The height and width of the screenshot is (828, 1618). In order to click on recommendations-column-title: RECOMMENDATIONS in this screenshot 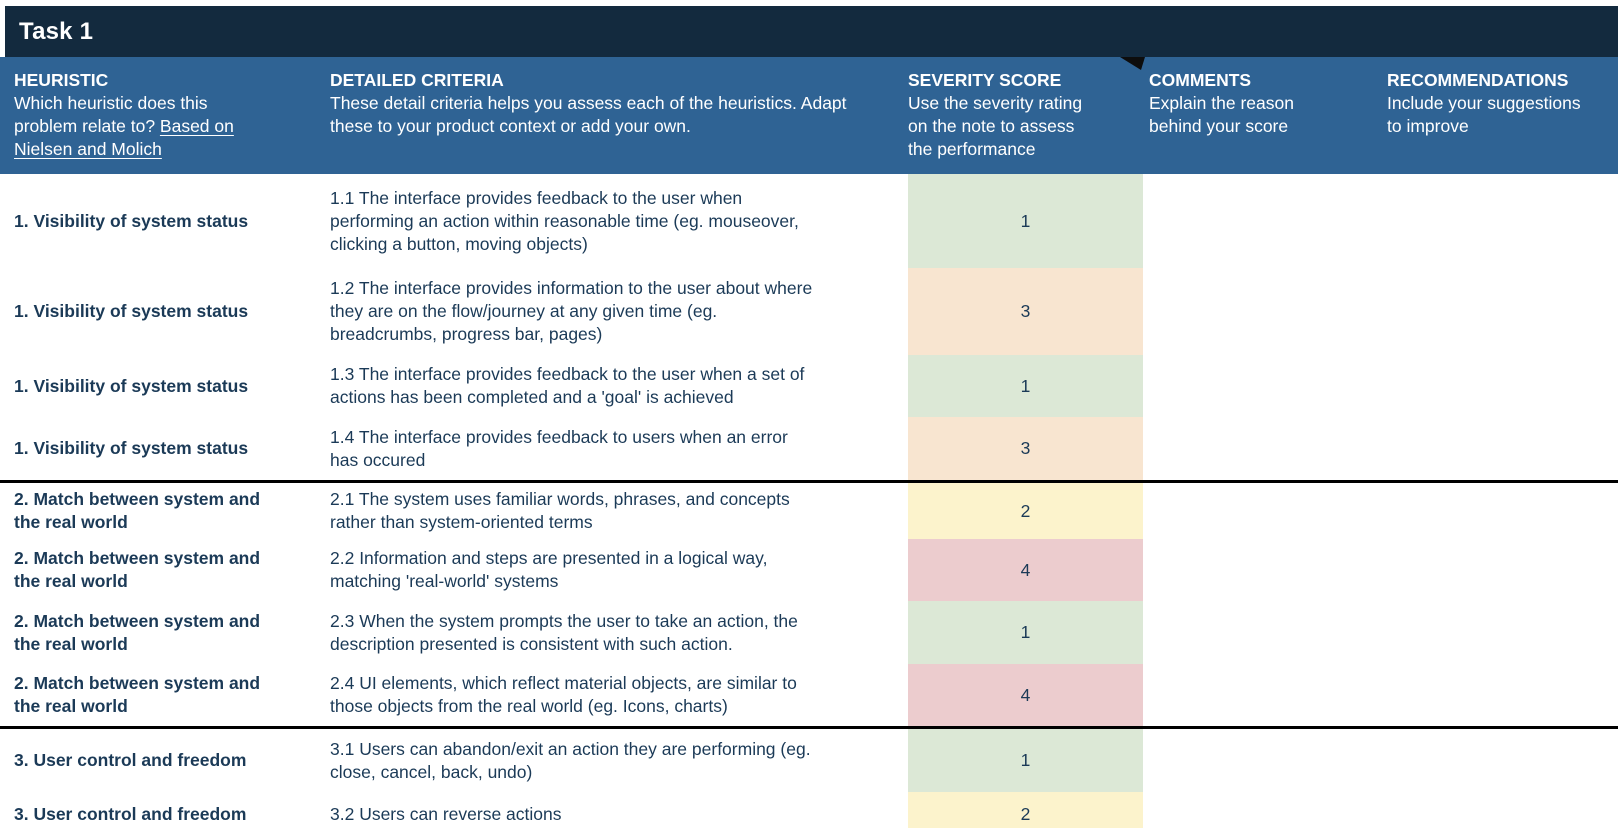, I will do `click(1478, 80)`.